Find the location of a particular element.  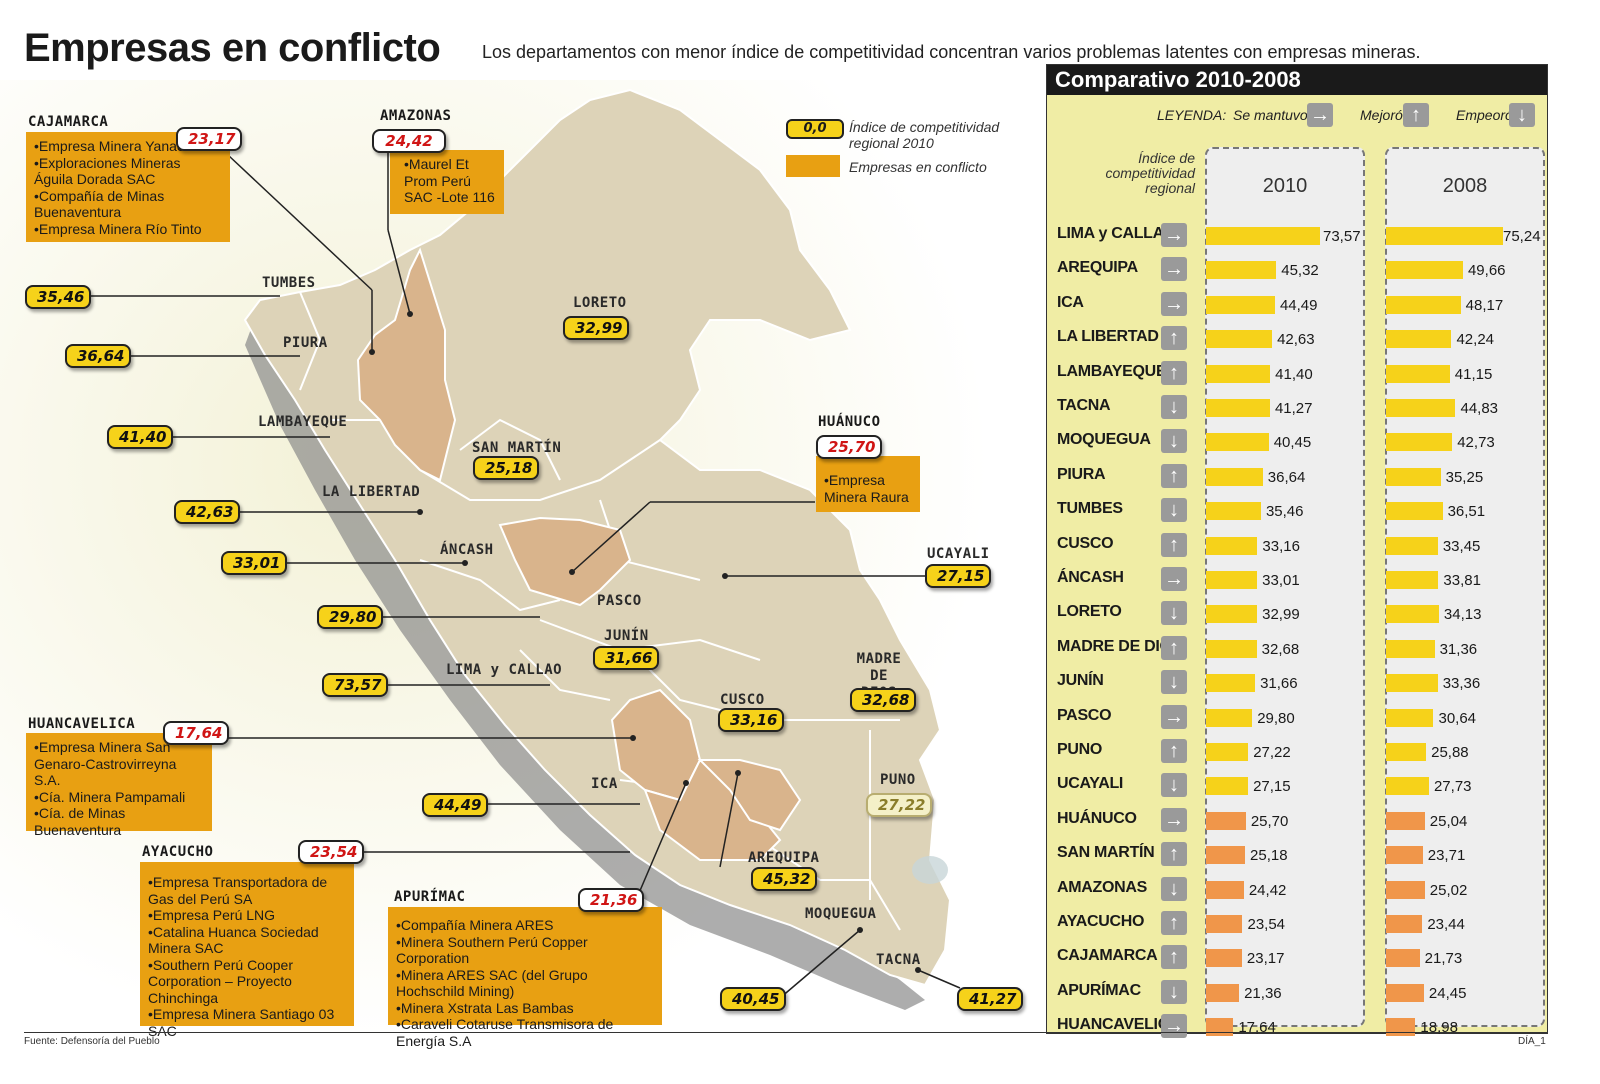

bar-value-2010: 42,63 is located at coordinates (1296, 340).